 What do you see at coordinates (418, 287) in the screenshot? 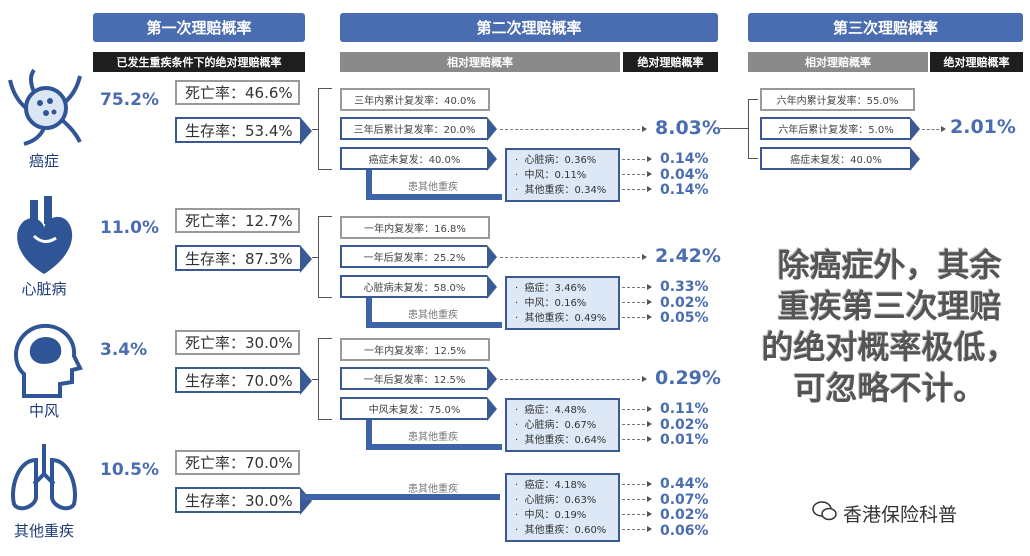
I see `second-box-2: 心脏病未复发：58.0%` at bounding box center [418, 287].